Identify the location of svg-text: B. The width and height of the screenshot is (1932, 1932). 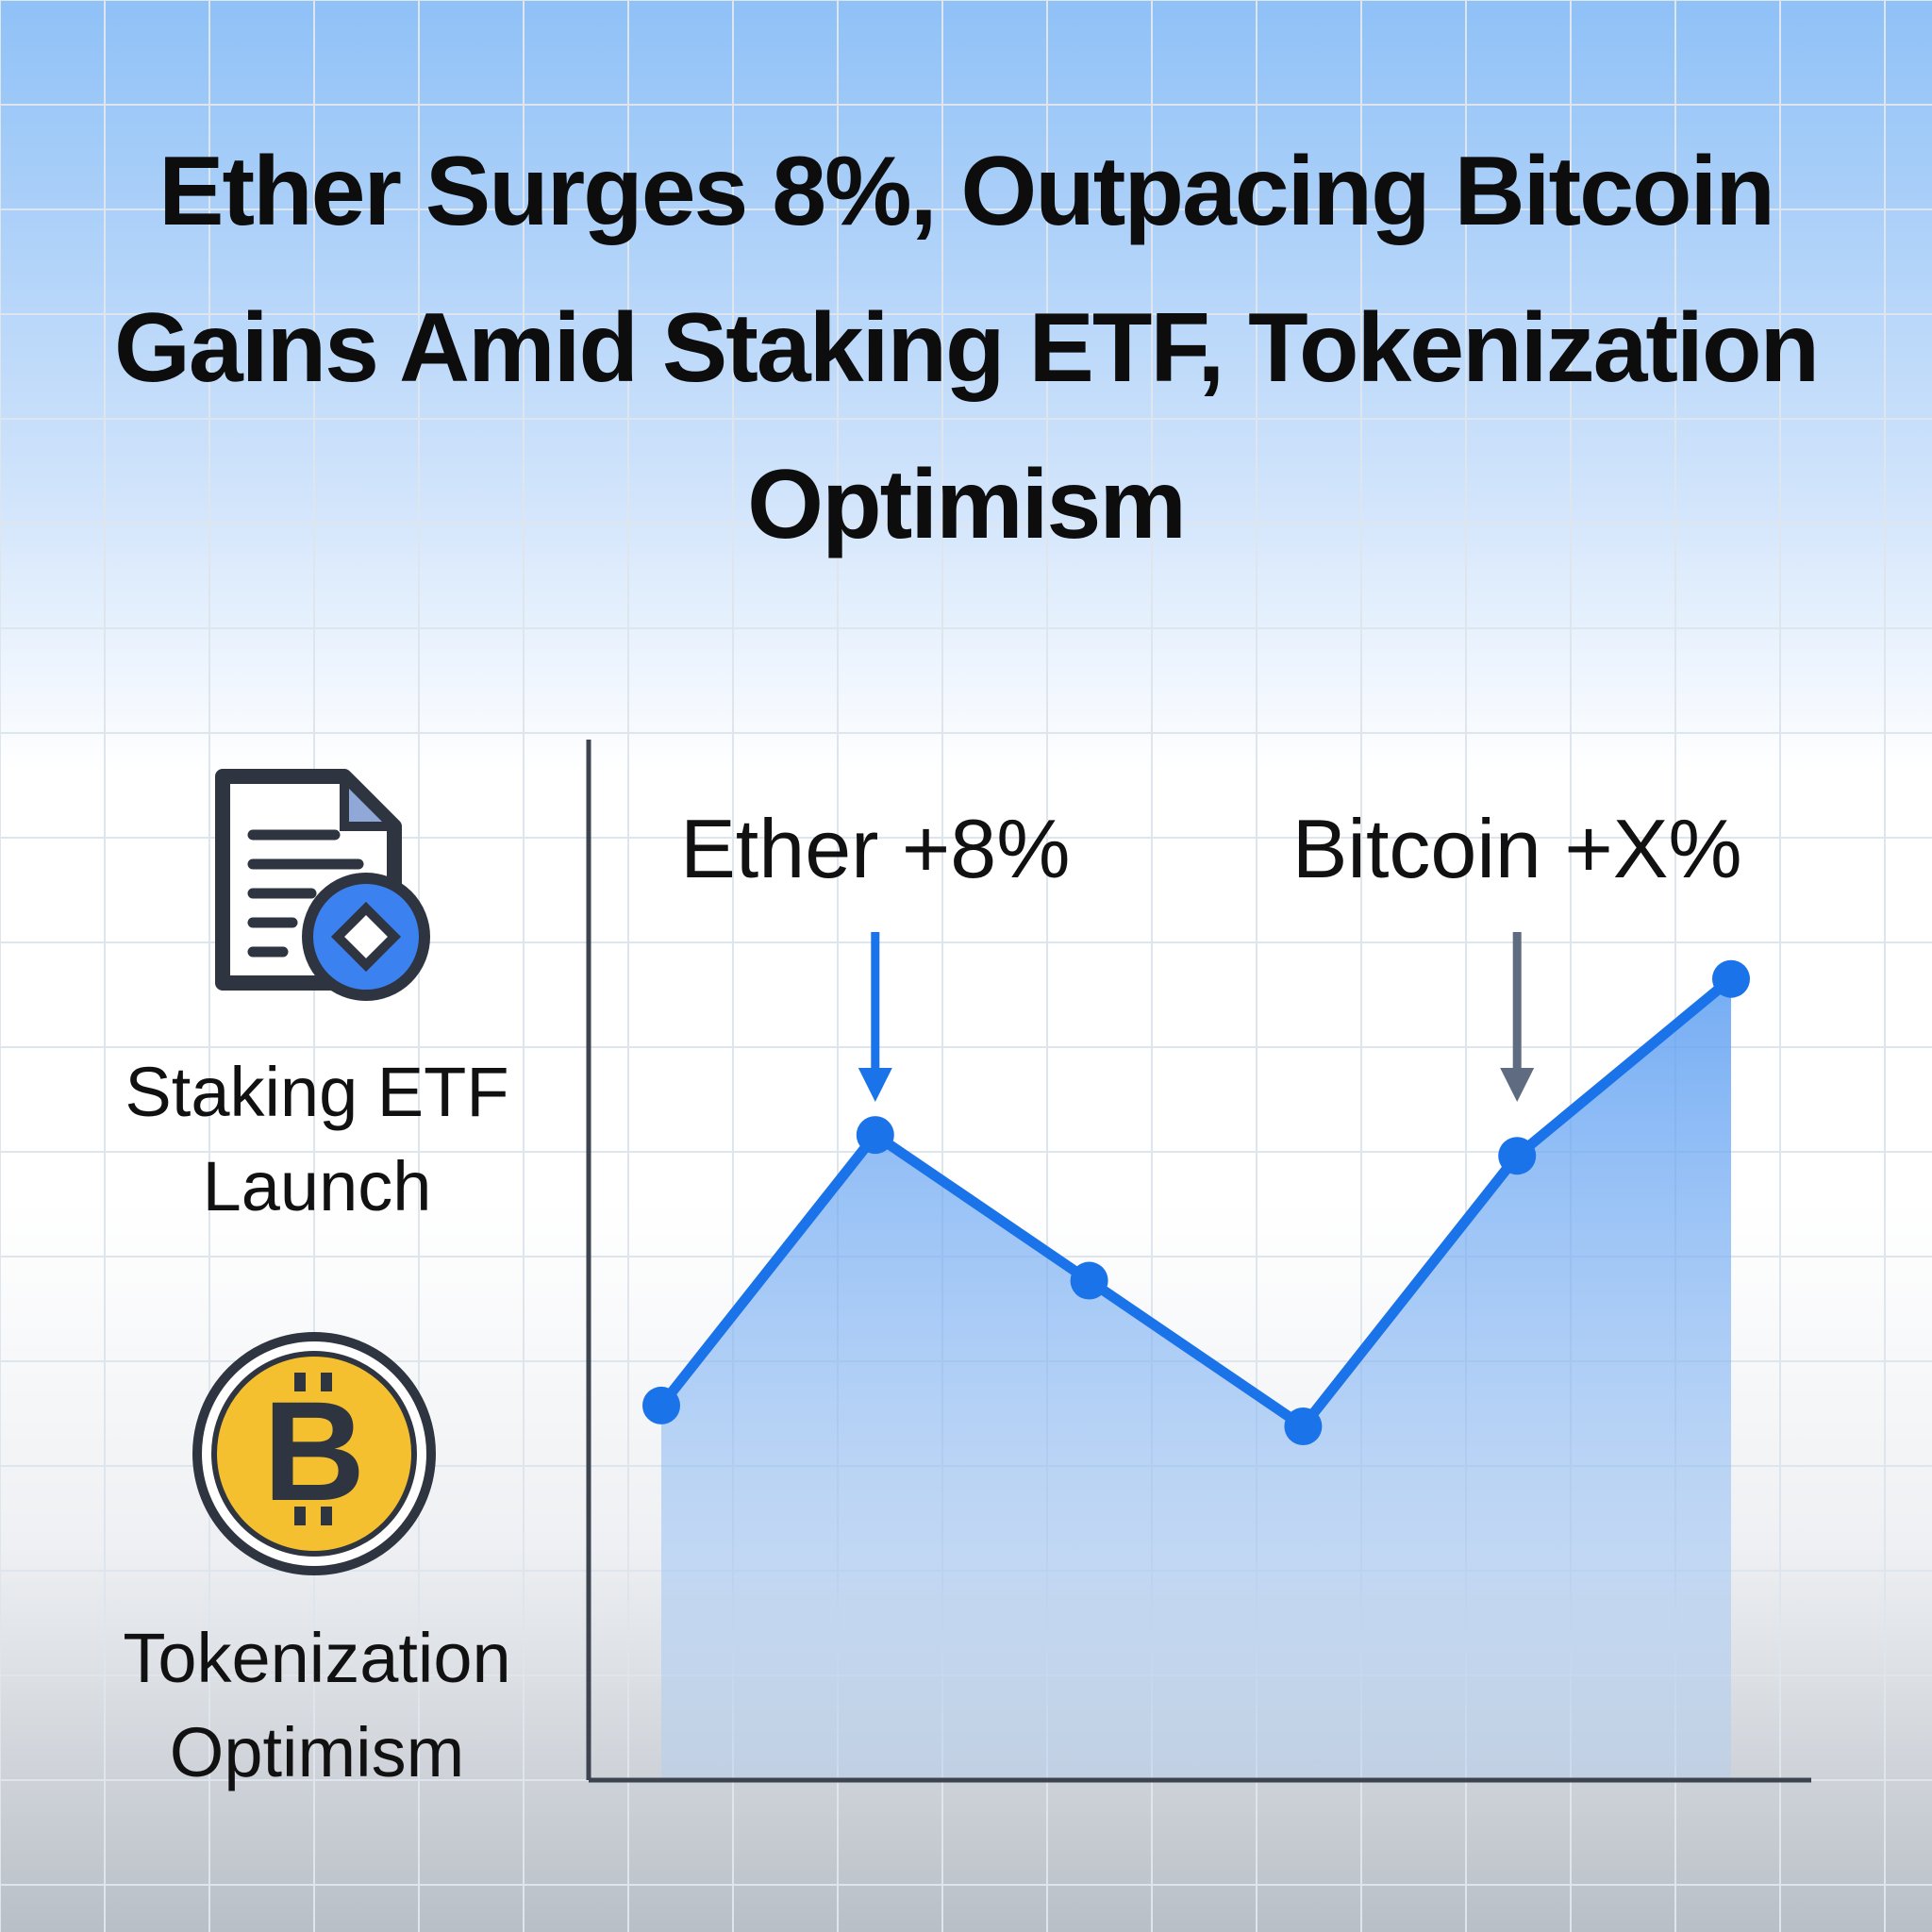
(314, 1451).